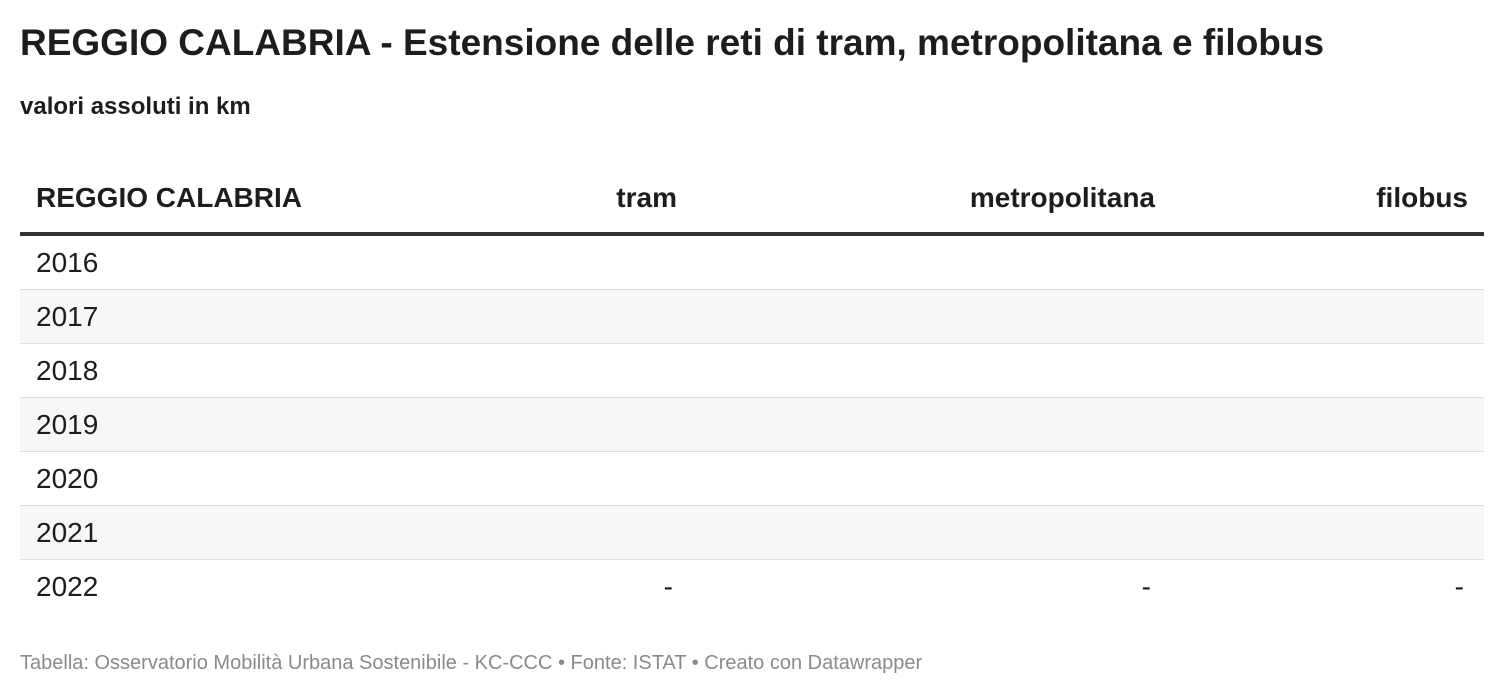 Image resolution: width=1504 pixels, height=698 pixels. Describe the element at coordinates (752, 479) in the screenshot. I see `table-row: 2020` at that location.